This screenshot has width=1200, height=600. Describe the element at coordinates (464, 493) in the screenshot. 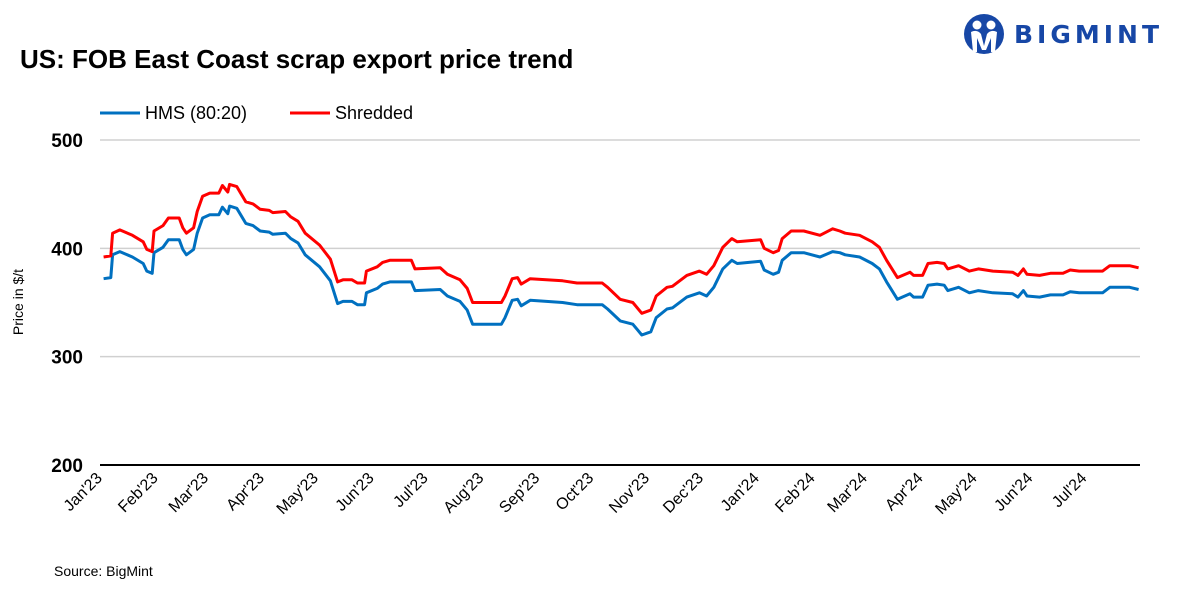

I see `x-tick-label: Aug'23` at that location.